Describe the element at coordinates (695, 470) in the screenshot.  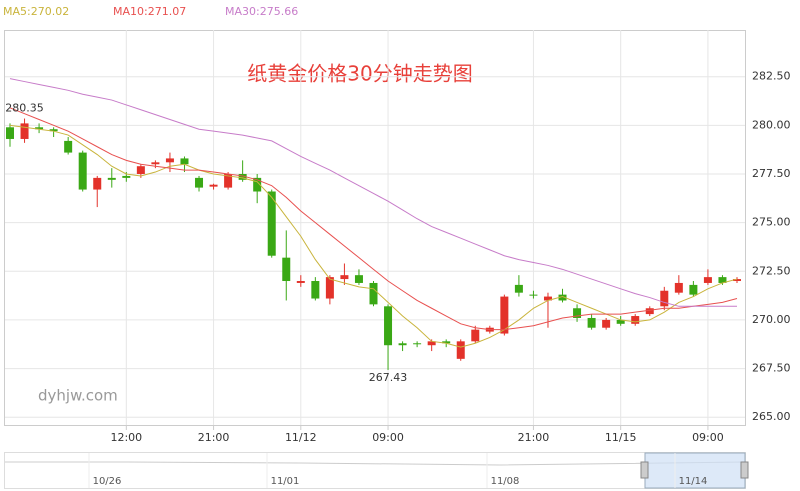
I see `navigator-selection` at that location.